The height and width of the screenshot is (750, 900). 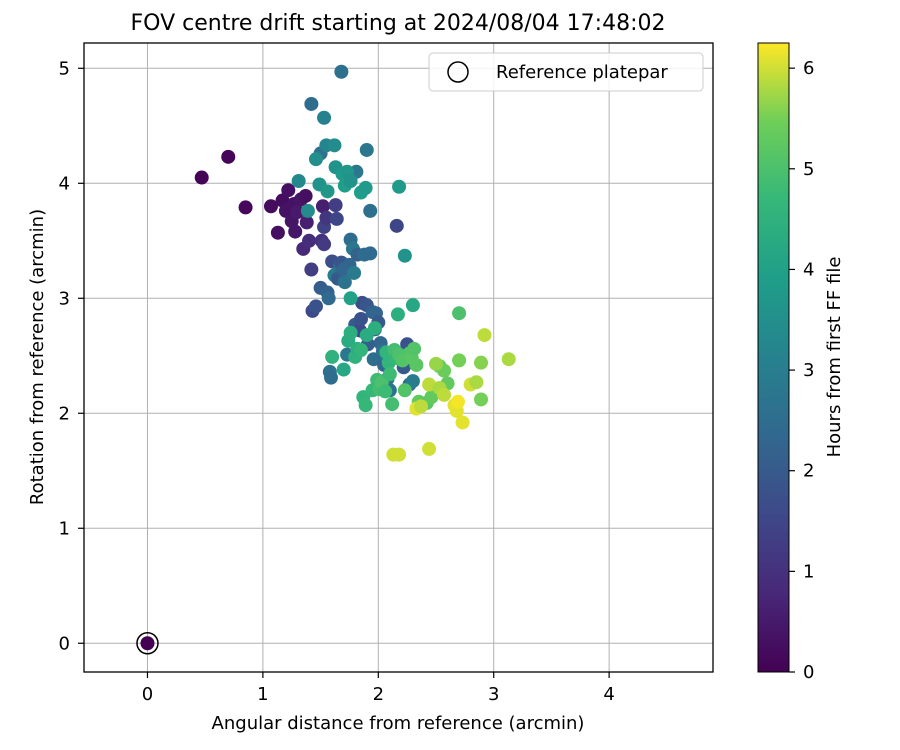 I want to click on legend-marker, so click(x=458, y=72).